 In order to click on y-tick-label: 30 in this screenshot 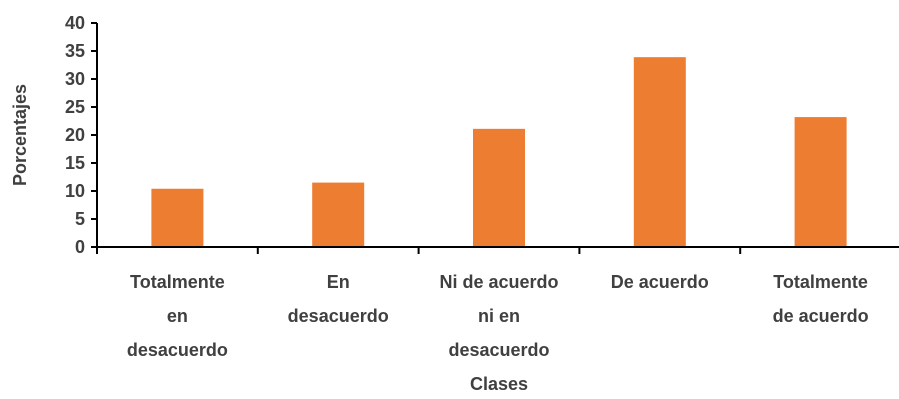, I will do `click(75, 79)`.